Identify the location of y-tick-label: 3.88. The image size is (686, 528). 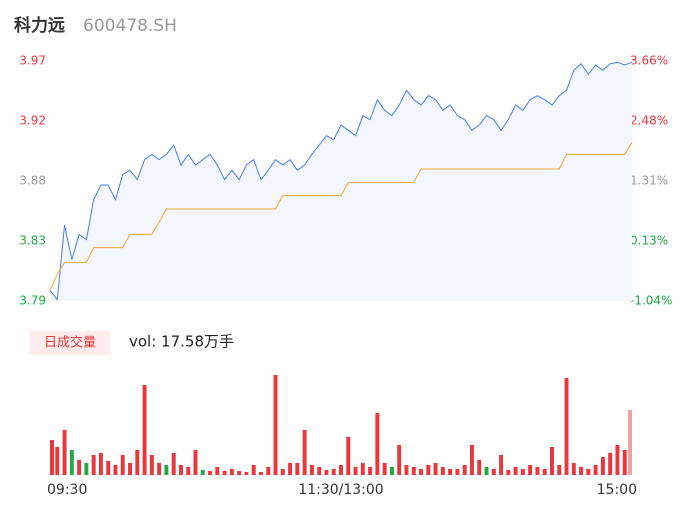
(32, 181).